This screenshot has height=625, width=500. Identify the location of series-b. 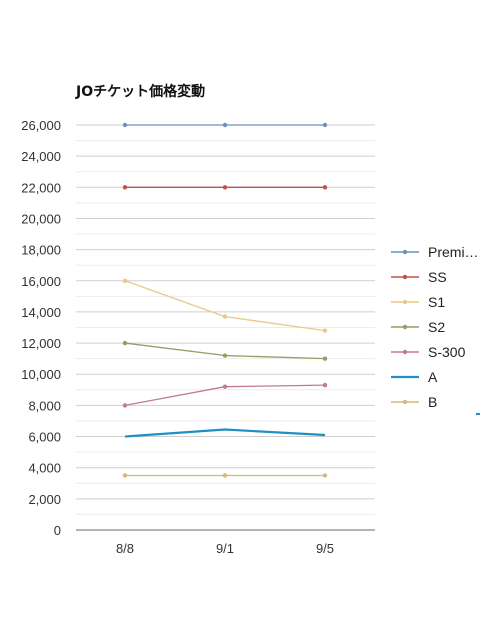
(225, 475).